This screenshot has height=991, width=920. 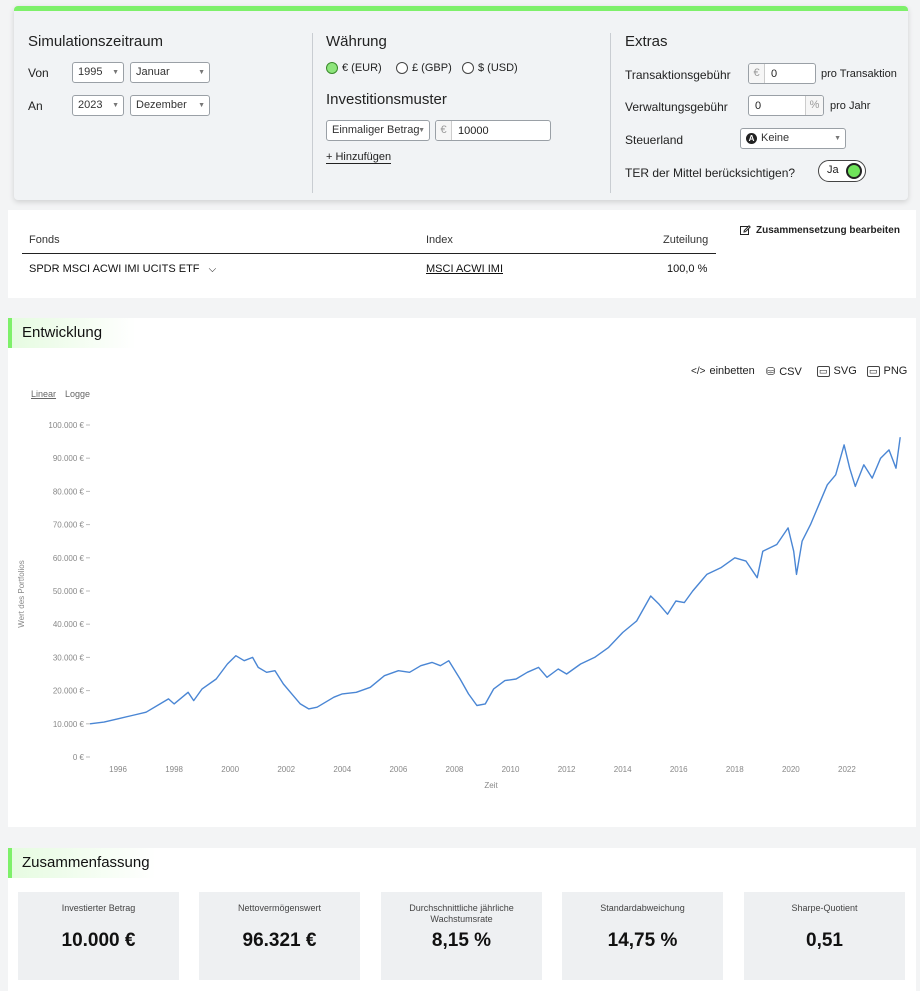 I want to click on management-fee-suffix: pro Jahr, so click(x=850, y=106).